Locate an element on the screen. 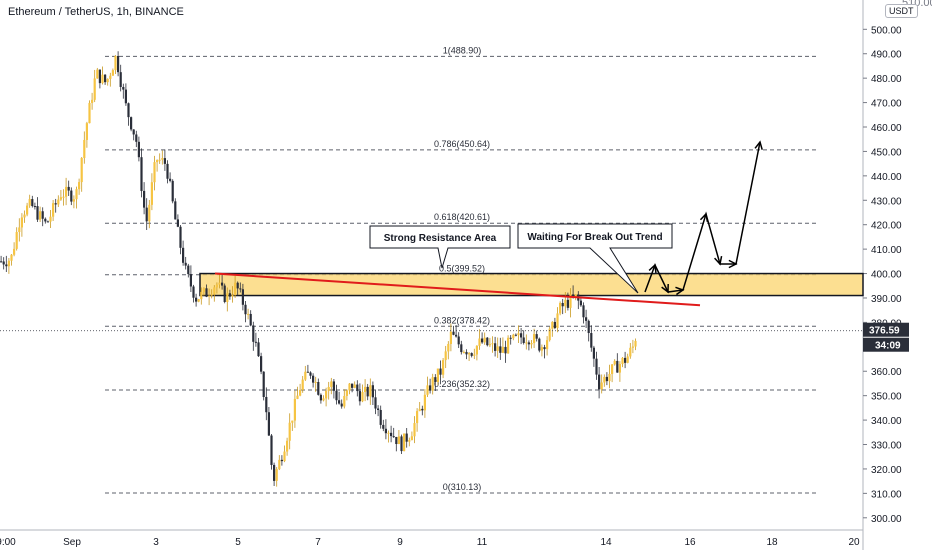 This screenshot has height=550, width=932. x-tick-label: 18 is located at coordinates (772, 542).